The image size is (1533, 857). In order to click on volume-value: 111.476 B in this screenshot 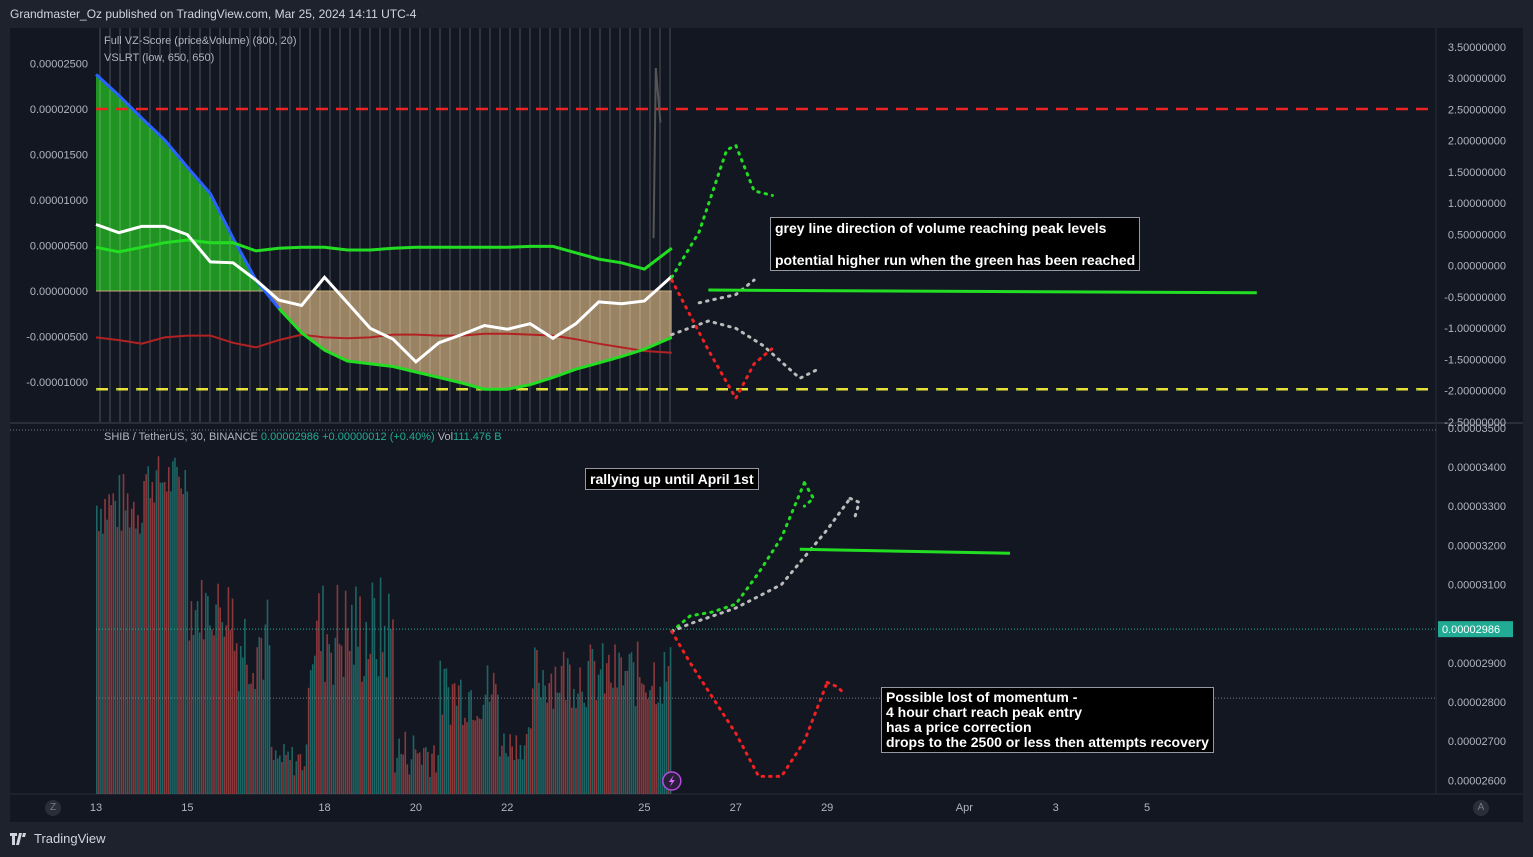, I will do `click(477, 437)`.